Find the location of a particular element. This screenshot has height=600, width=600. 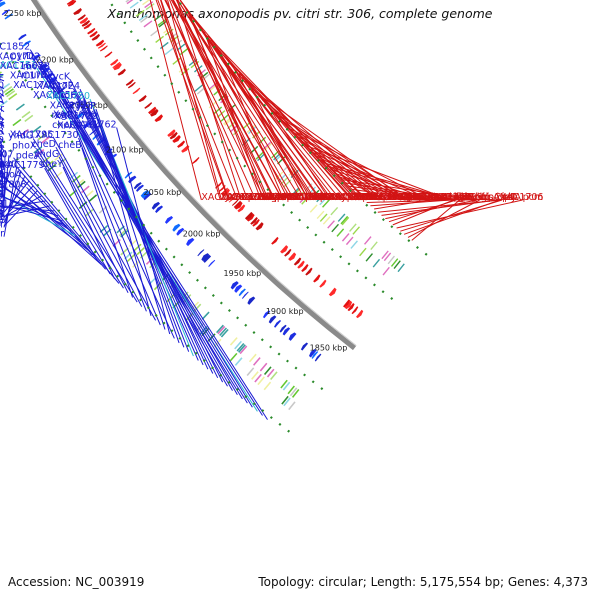

gene-label: hisS is located at coordinates (363, 197).